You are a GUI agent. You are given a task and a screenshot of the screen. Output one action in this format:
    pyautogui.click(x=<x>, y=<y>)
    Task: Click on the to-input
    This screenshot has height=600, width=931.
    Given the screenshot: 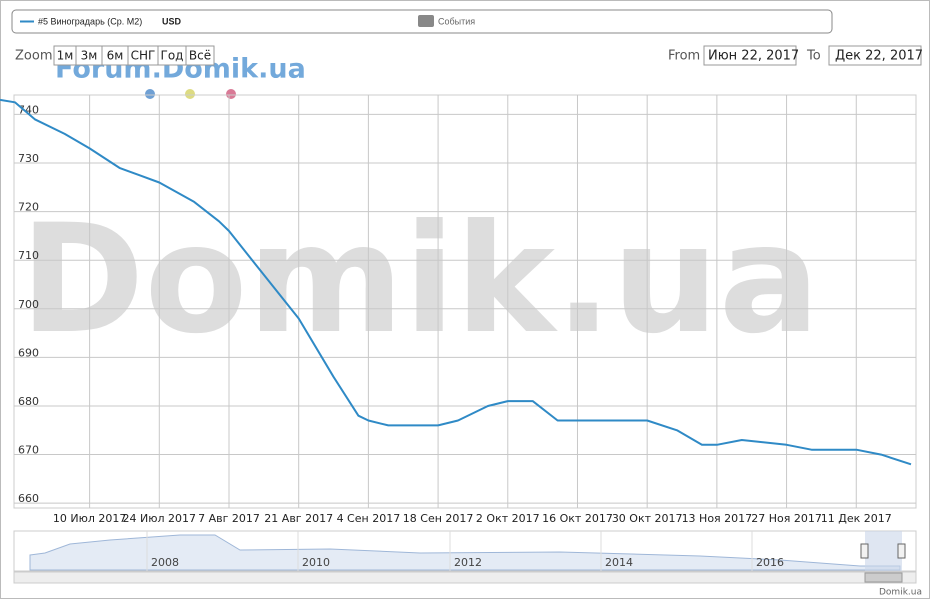 What is the action you would take?
    pyautogui.click(x=875, y=55)
    